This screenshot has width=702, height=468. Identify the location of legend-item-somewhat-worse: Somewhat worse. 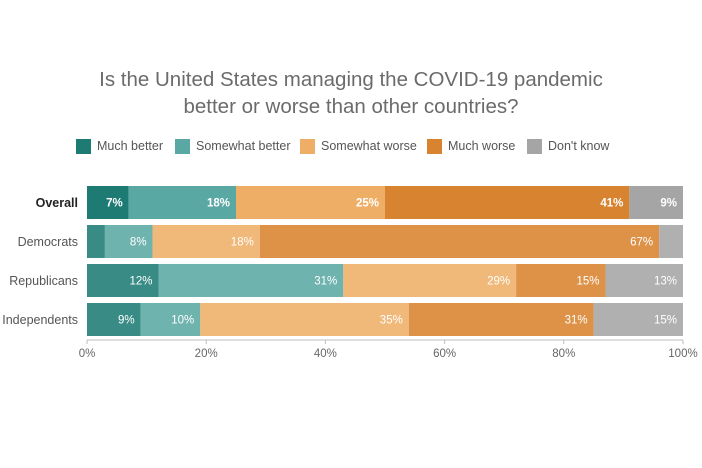
(358, 146).